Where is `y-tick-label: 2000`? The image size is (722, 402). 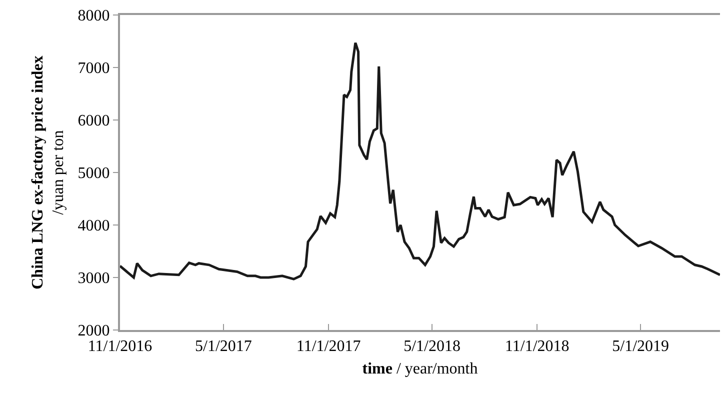
y-tick-label: 2000 is located at coordinates (94, 331).